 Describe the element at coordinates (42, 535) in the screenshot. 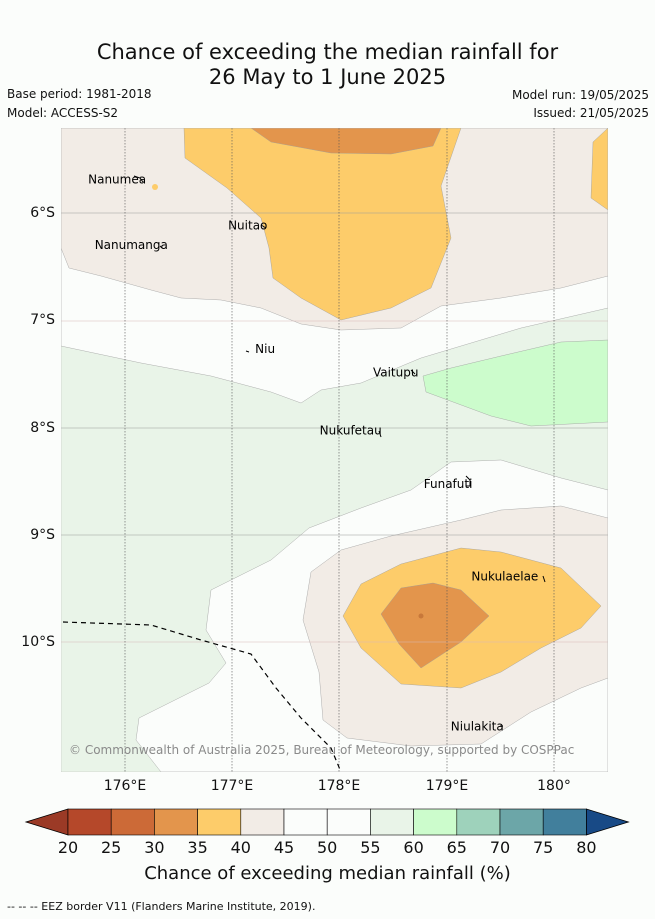

I see `lat-tick-9s: 9°S` at that location.